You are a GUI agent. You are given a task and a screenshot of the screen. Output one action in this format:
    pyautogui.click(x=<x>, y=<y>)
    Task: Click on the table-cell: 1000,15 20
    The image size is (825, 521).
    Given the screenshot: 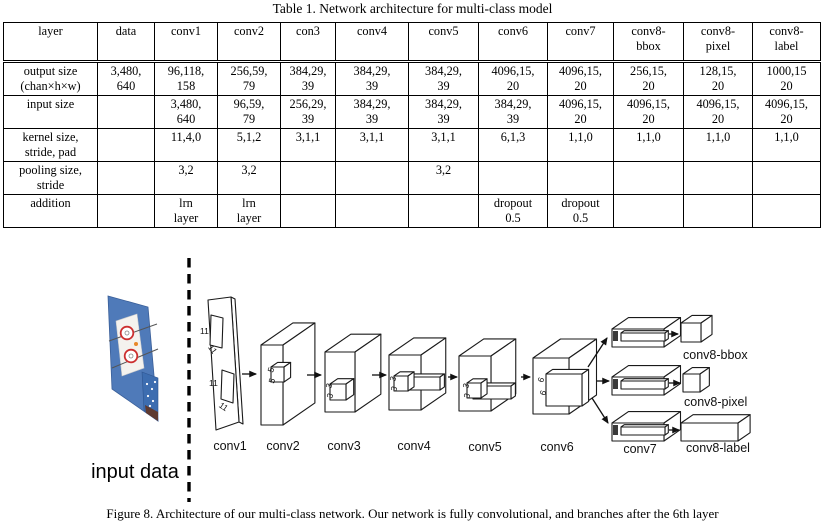 What is the action you would take?
    pyautogui.click(x=786, y=78)
    